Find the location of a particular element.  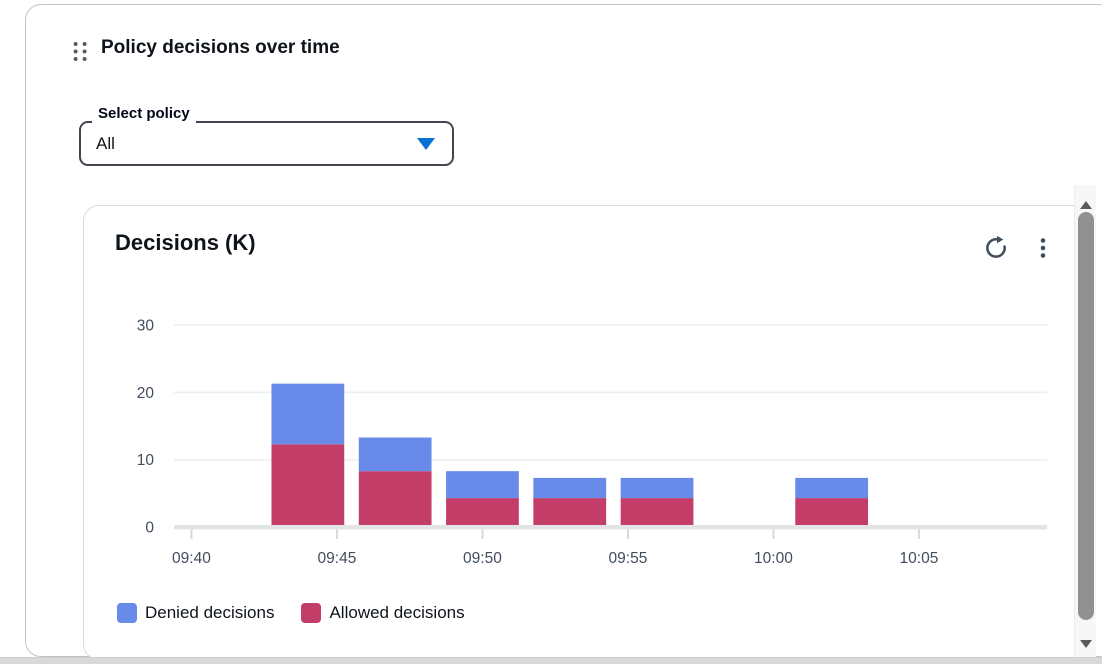

x-axis-label: 10:00 is located at coordinates (773, 558).